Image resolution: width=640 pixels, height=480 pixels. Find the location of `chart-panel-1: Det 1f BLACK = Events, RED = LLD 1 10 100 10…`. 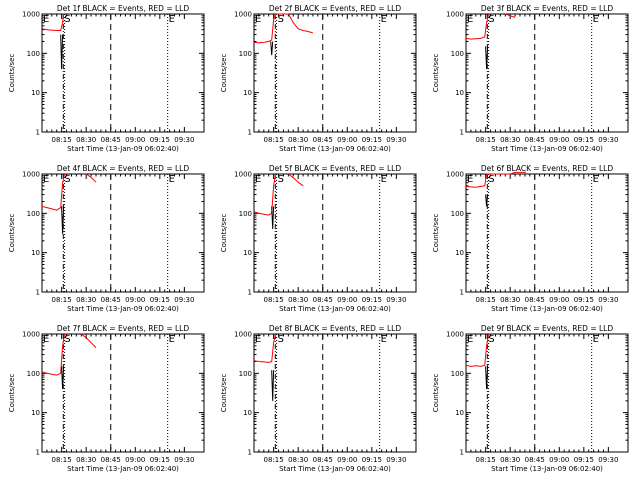

chart-panel-1: Det 1f BLACK = Events, RED = LLD 1 10 100 10… is located at coordinates (106, 78).